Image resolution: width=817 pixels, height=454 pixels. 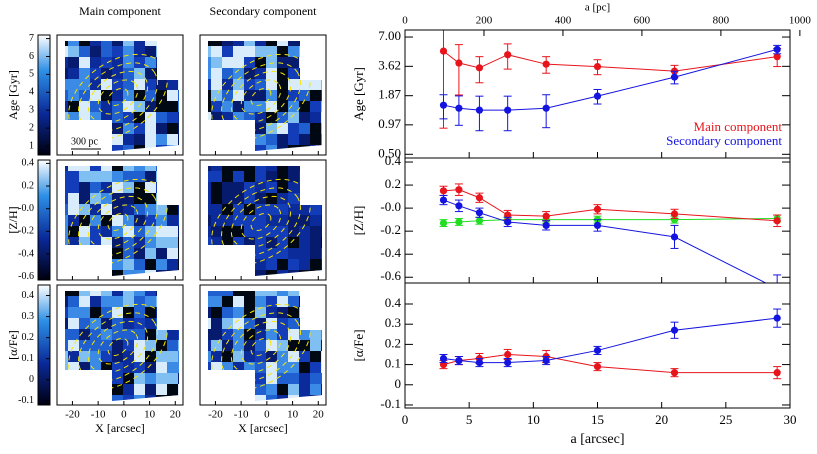 I want to click on colorbar-tick-label: 0.1, so click(x=28, y=358).